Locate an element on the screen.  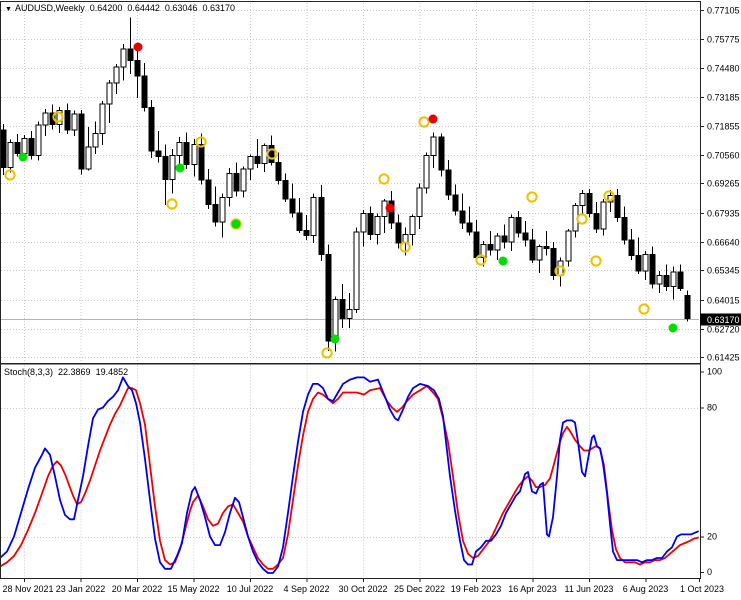
price-axis-label: 0.77105 is located at coordinates (723, 11).